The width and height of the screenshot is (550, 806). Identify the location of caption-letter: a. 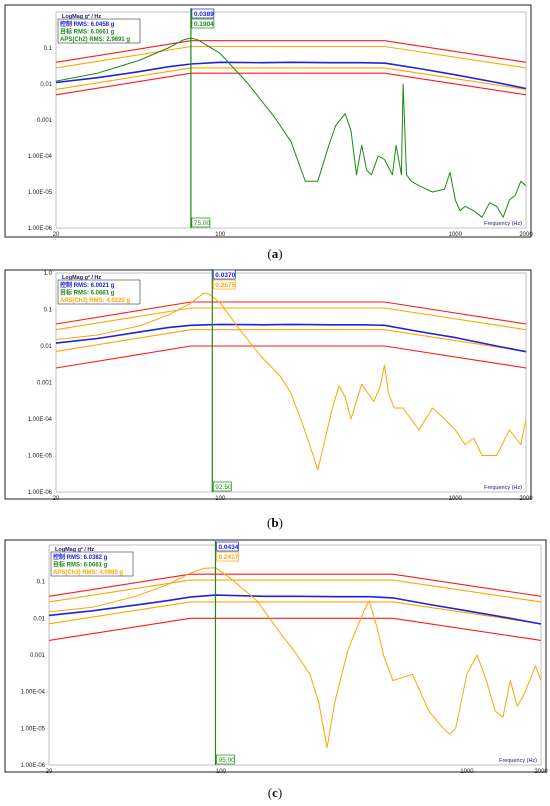
(275, 253).